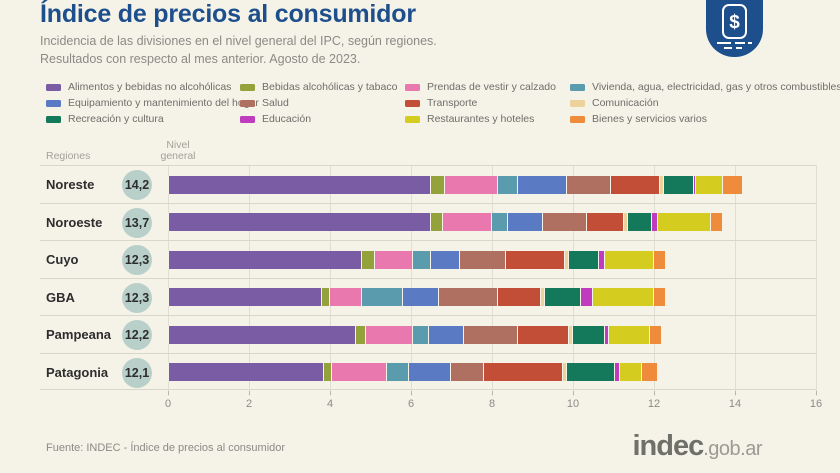 Image resolution: width=840 pixels, height=473 pixels. I want to click on chart-column-headers: Regiones Nivel general, so click(428, 152).